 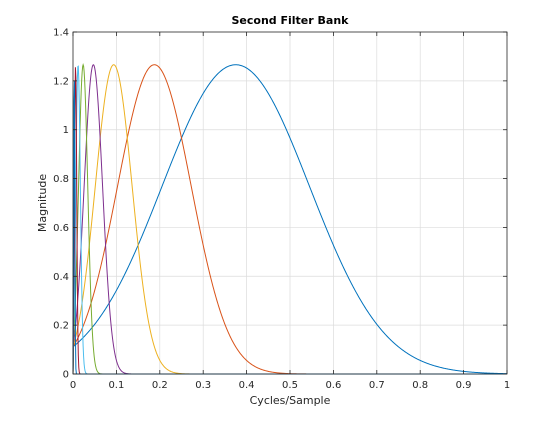 What do you see at coordinates (333, 385) in the screenshot?
I see `x-tick-label: 0.6` at bounding box center [333, 385].